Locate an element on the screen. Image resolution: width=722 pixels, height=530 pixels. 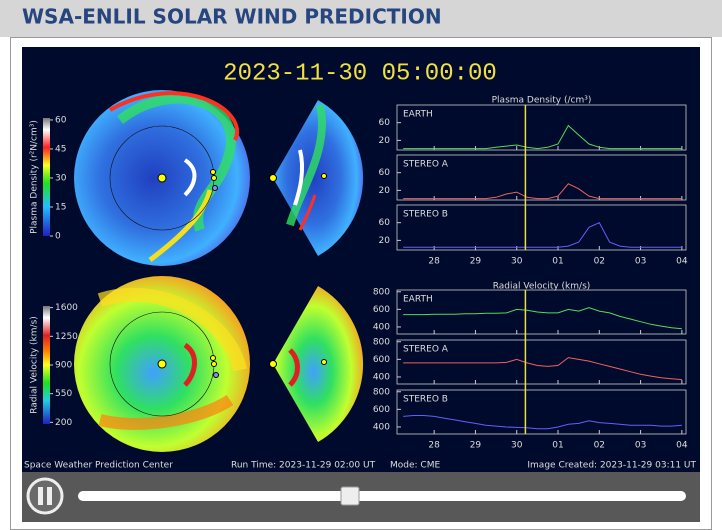
colorbar-tick-label: 15 is located at coordinates (60, 207).